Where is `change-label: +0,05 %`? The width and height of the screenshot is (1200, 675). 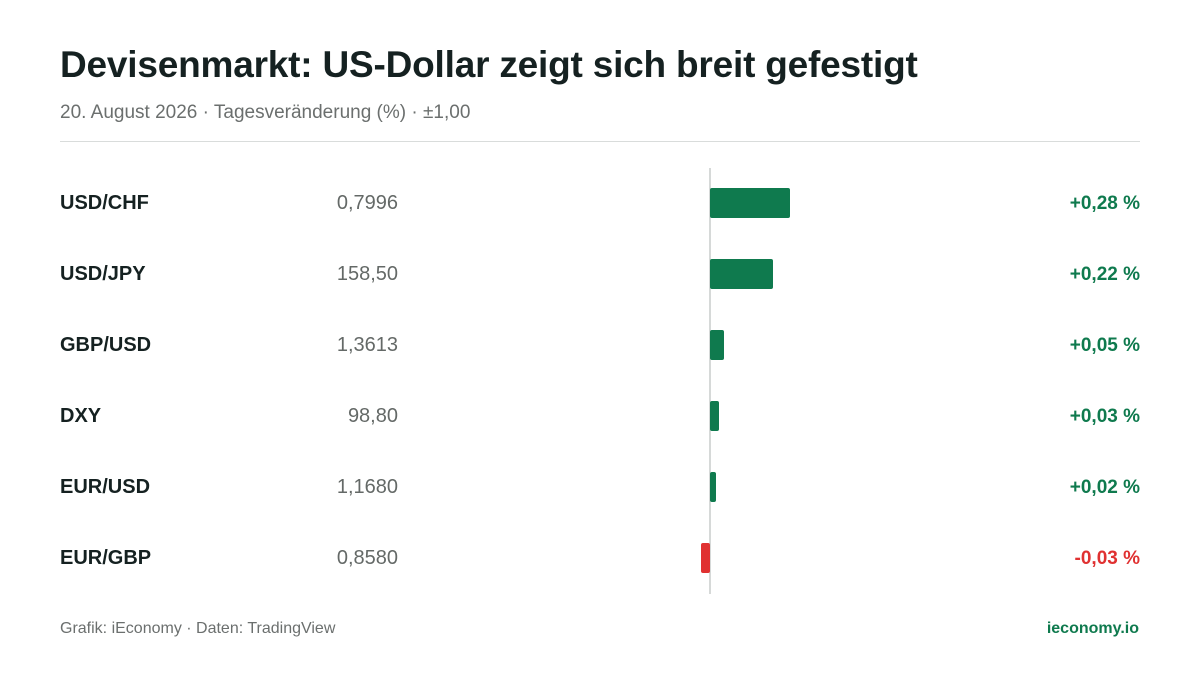
change-label: +0,05 % is located at coordinates (1104, 345).